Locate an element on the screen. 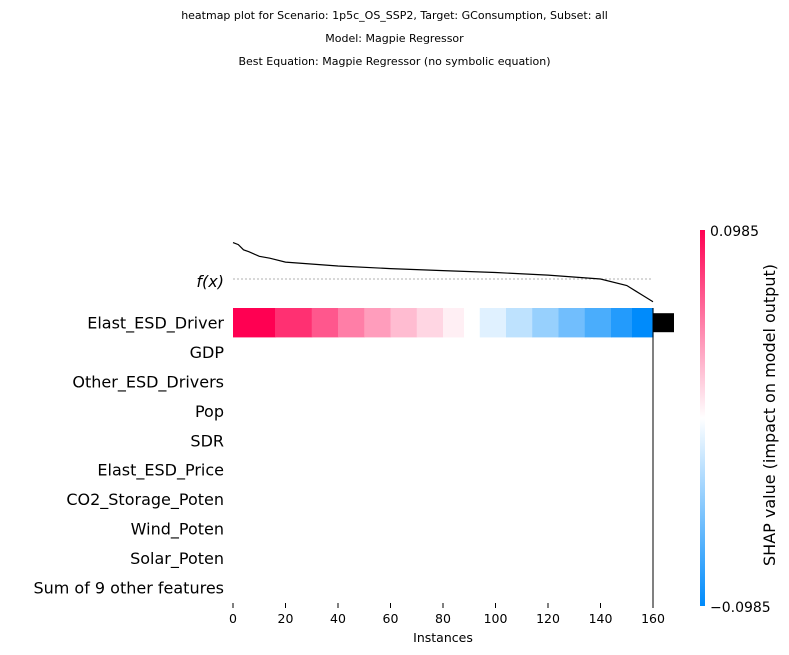 Image resolution: width=789 pixels, height=655 pixels. importance-bars is located at coordinates (663, 323).